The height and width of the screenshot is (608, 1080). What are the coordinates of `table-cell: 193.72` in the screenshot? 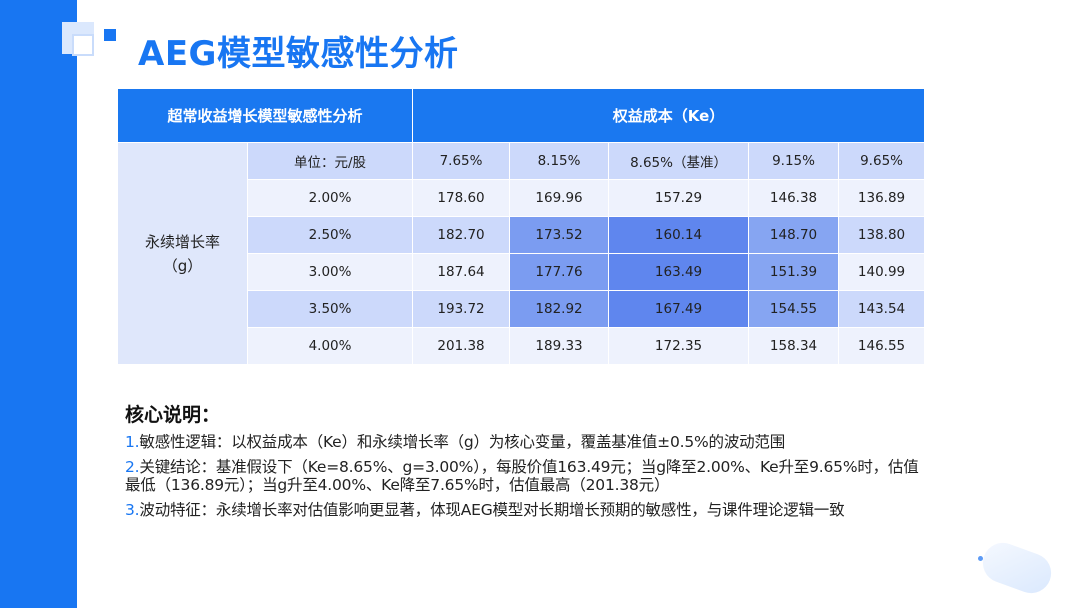 It's located at (461, 309).